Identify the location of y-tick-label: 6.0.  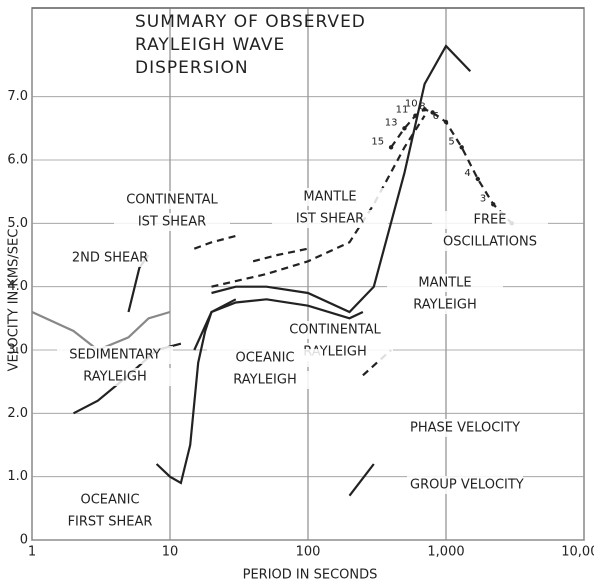
(17, 160).